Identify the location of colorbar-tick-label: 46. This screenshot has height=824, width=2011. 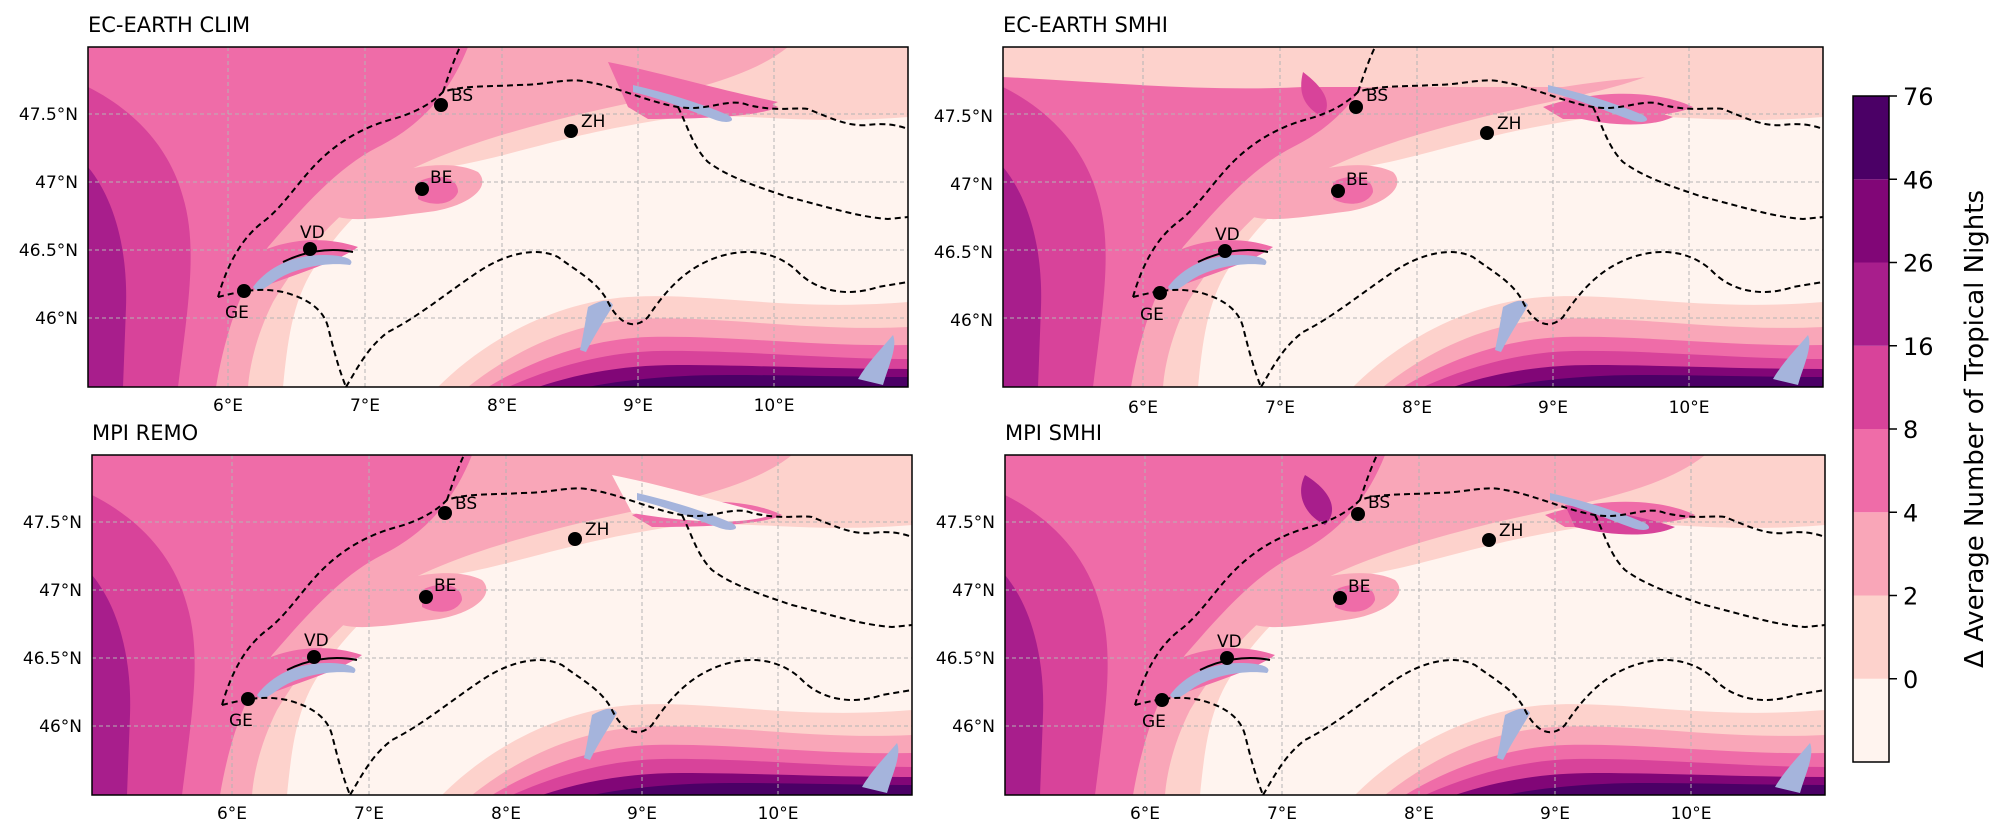
(1918, 180).